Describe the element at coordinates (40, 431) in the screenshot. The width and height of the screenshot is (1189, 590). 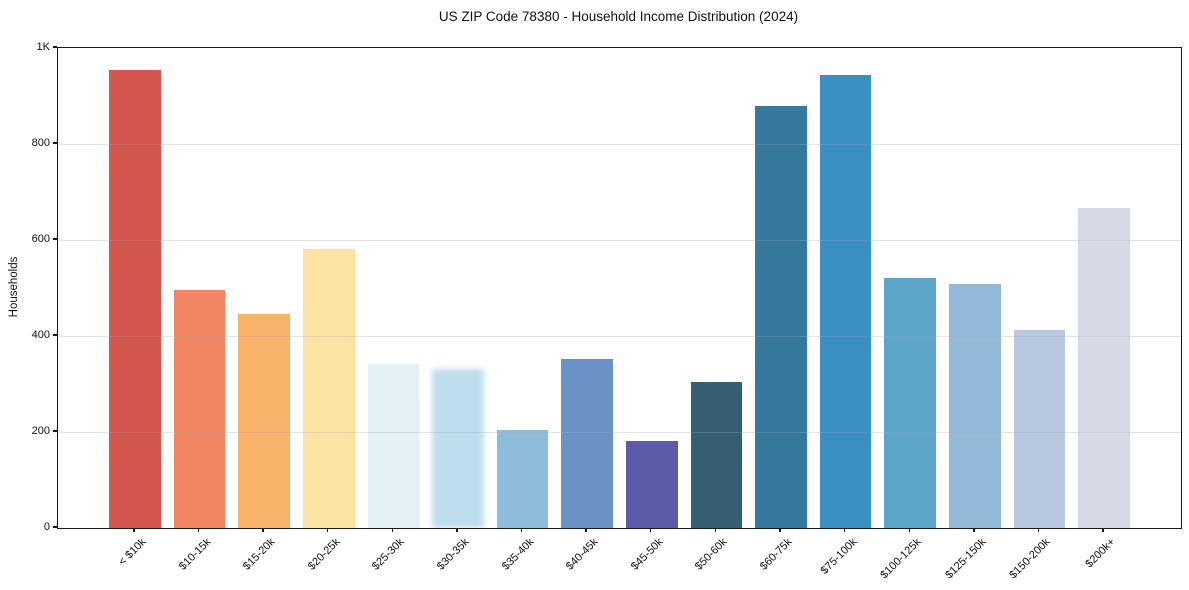
I see `y-tick-label: 200` at that location.